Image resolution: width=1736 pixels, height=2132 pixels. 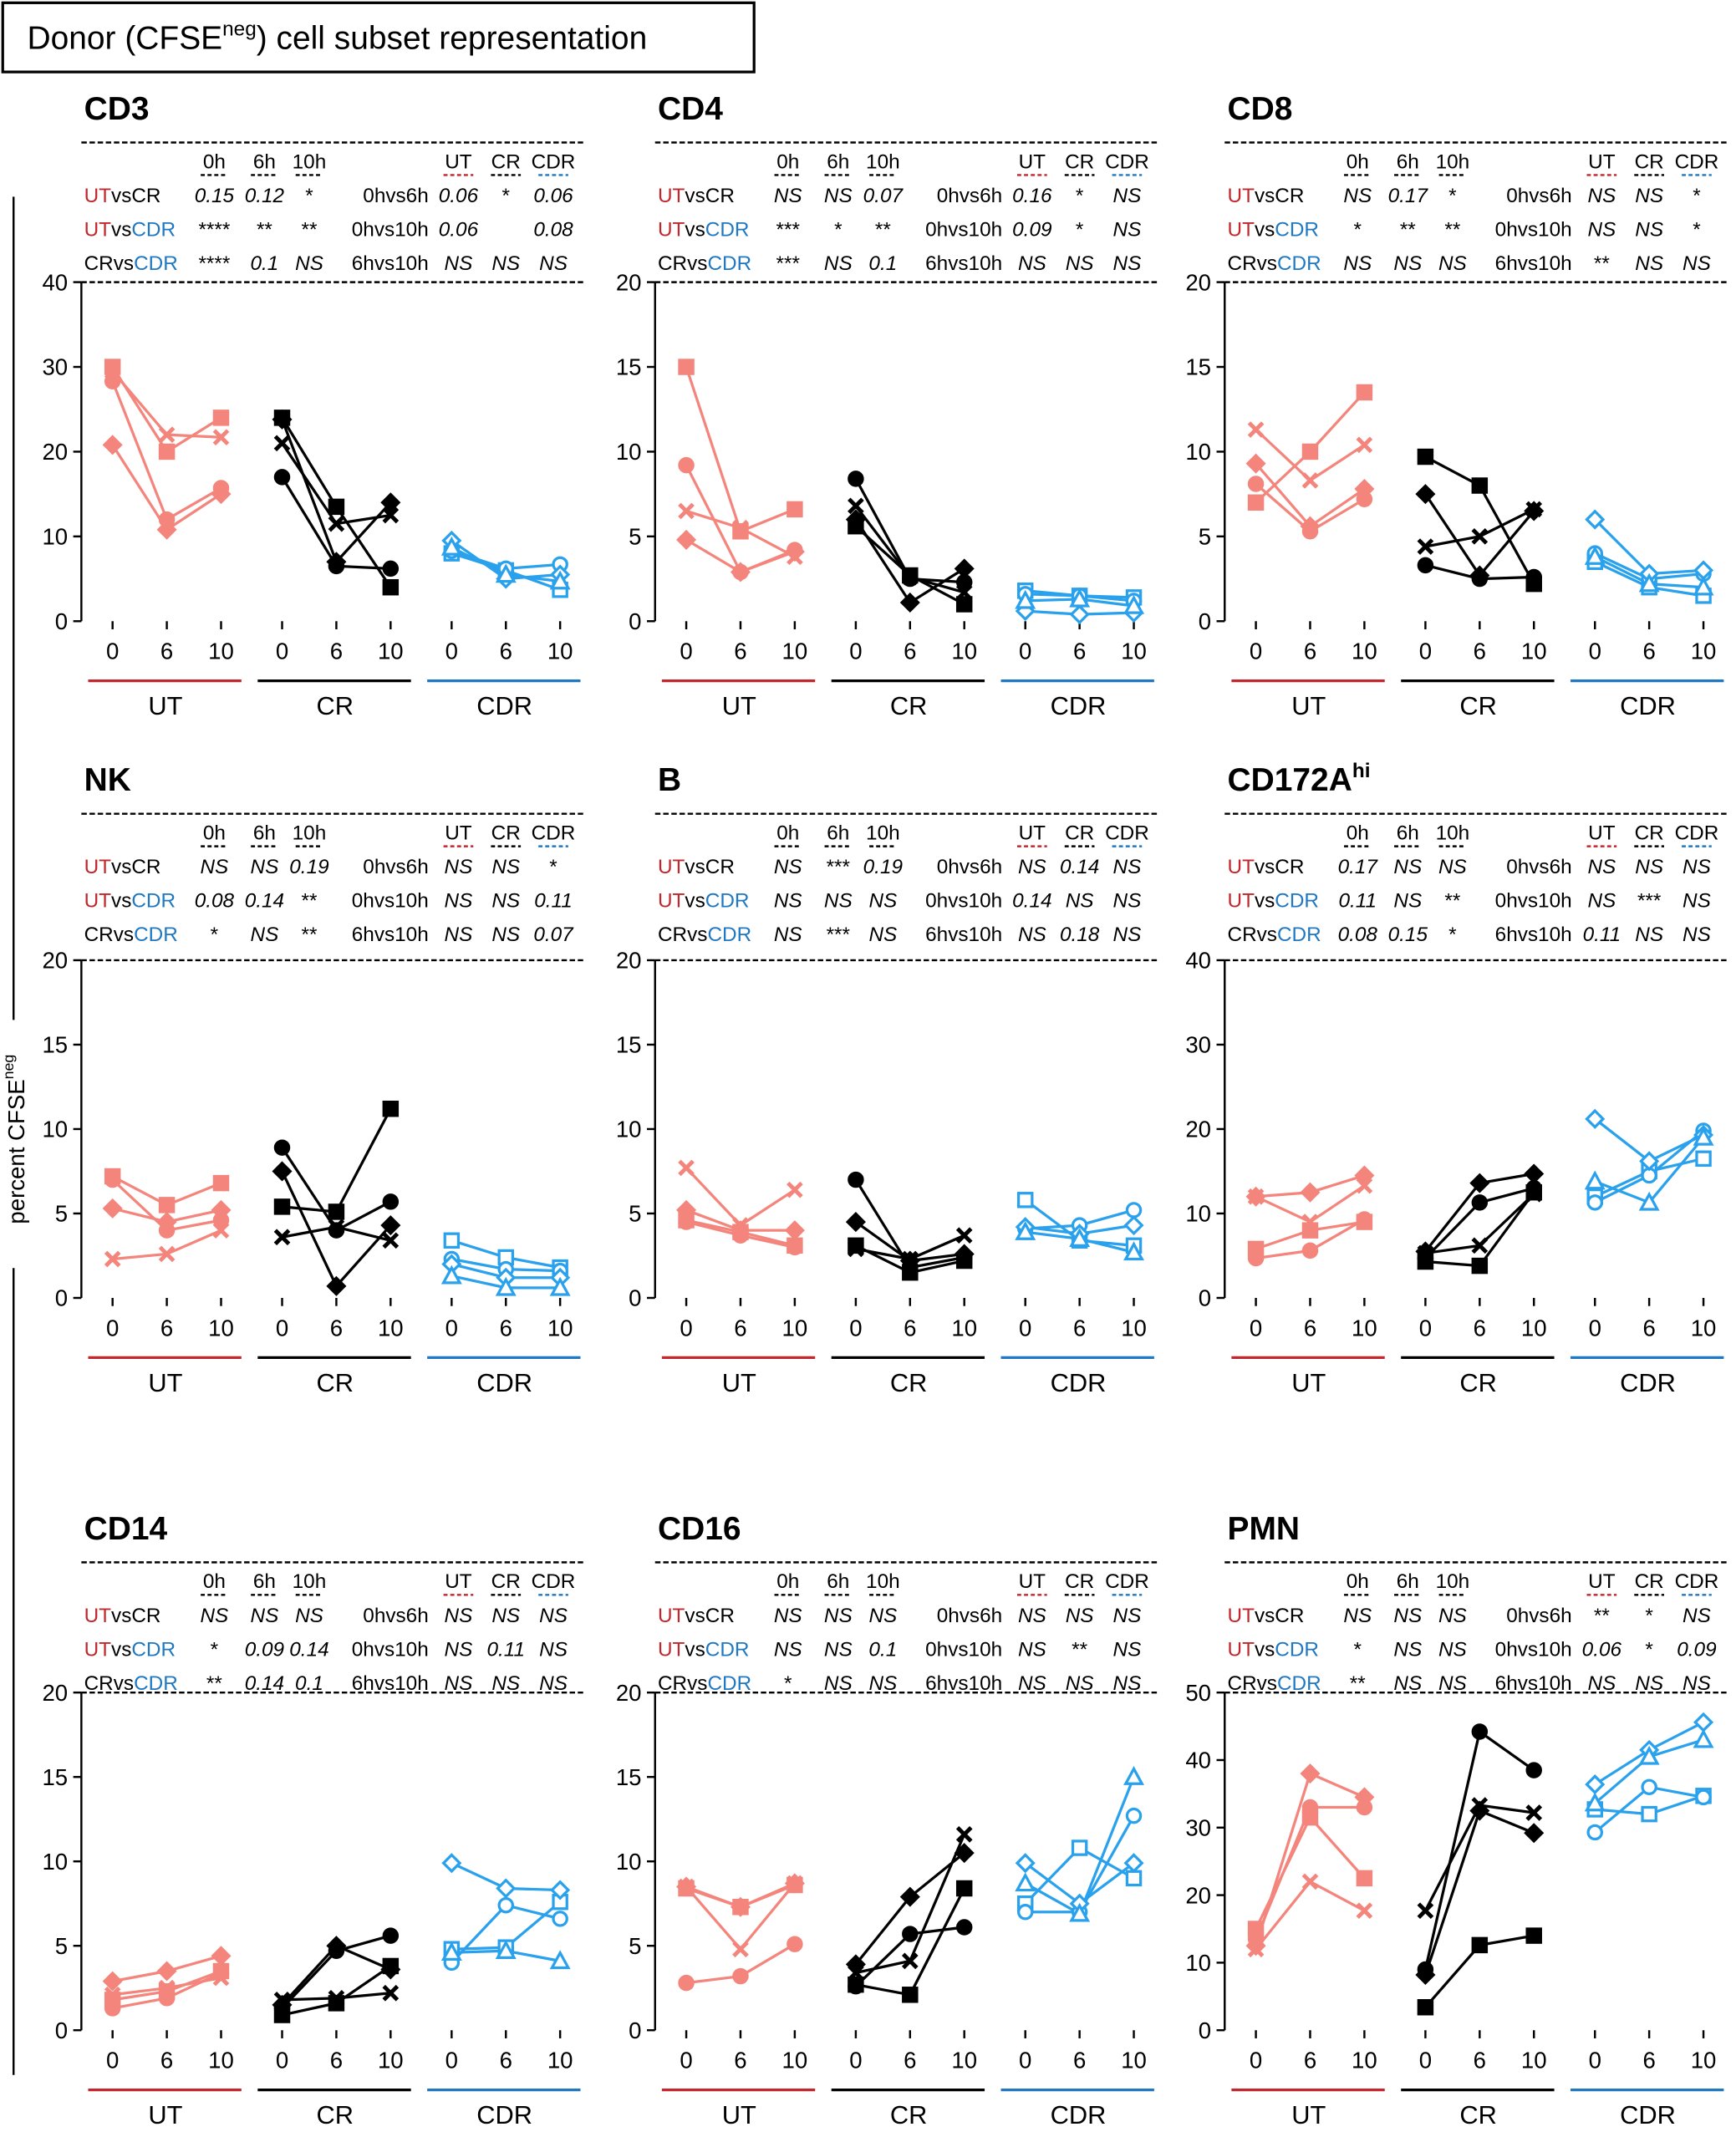 What do you see at coordinates (1602, 1649) in the screenshot?
I see `stats-value: 0.06` at bounding box center [1602, 1649].